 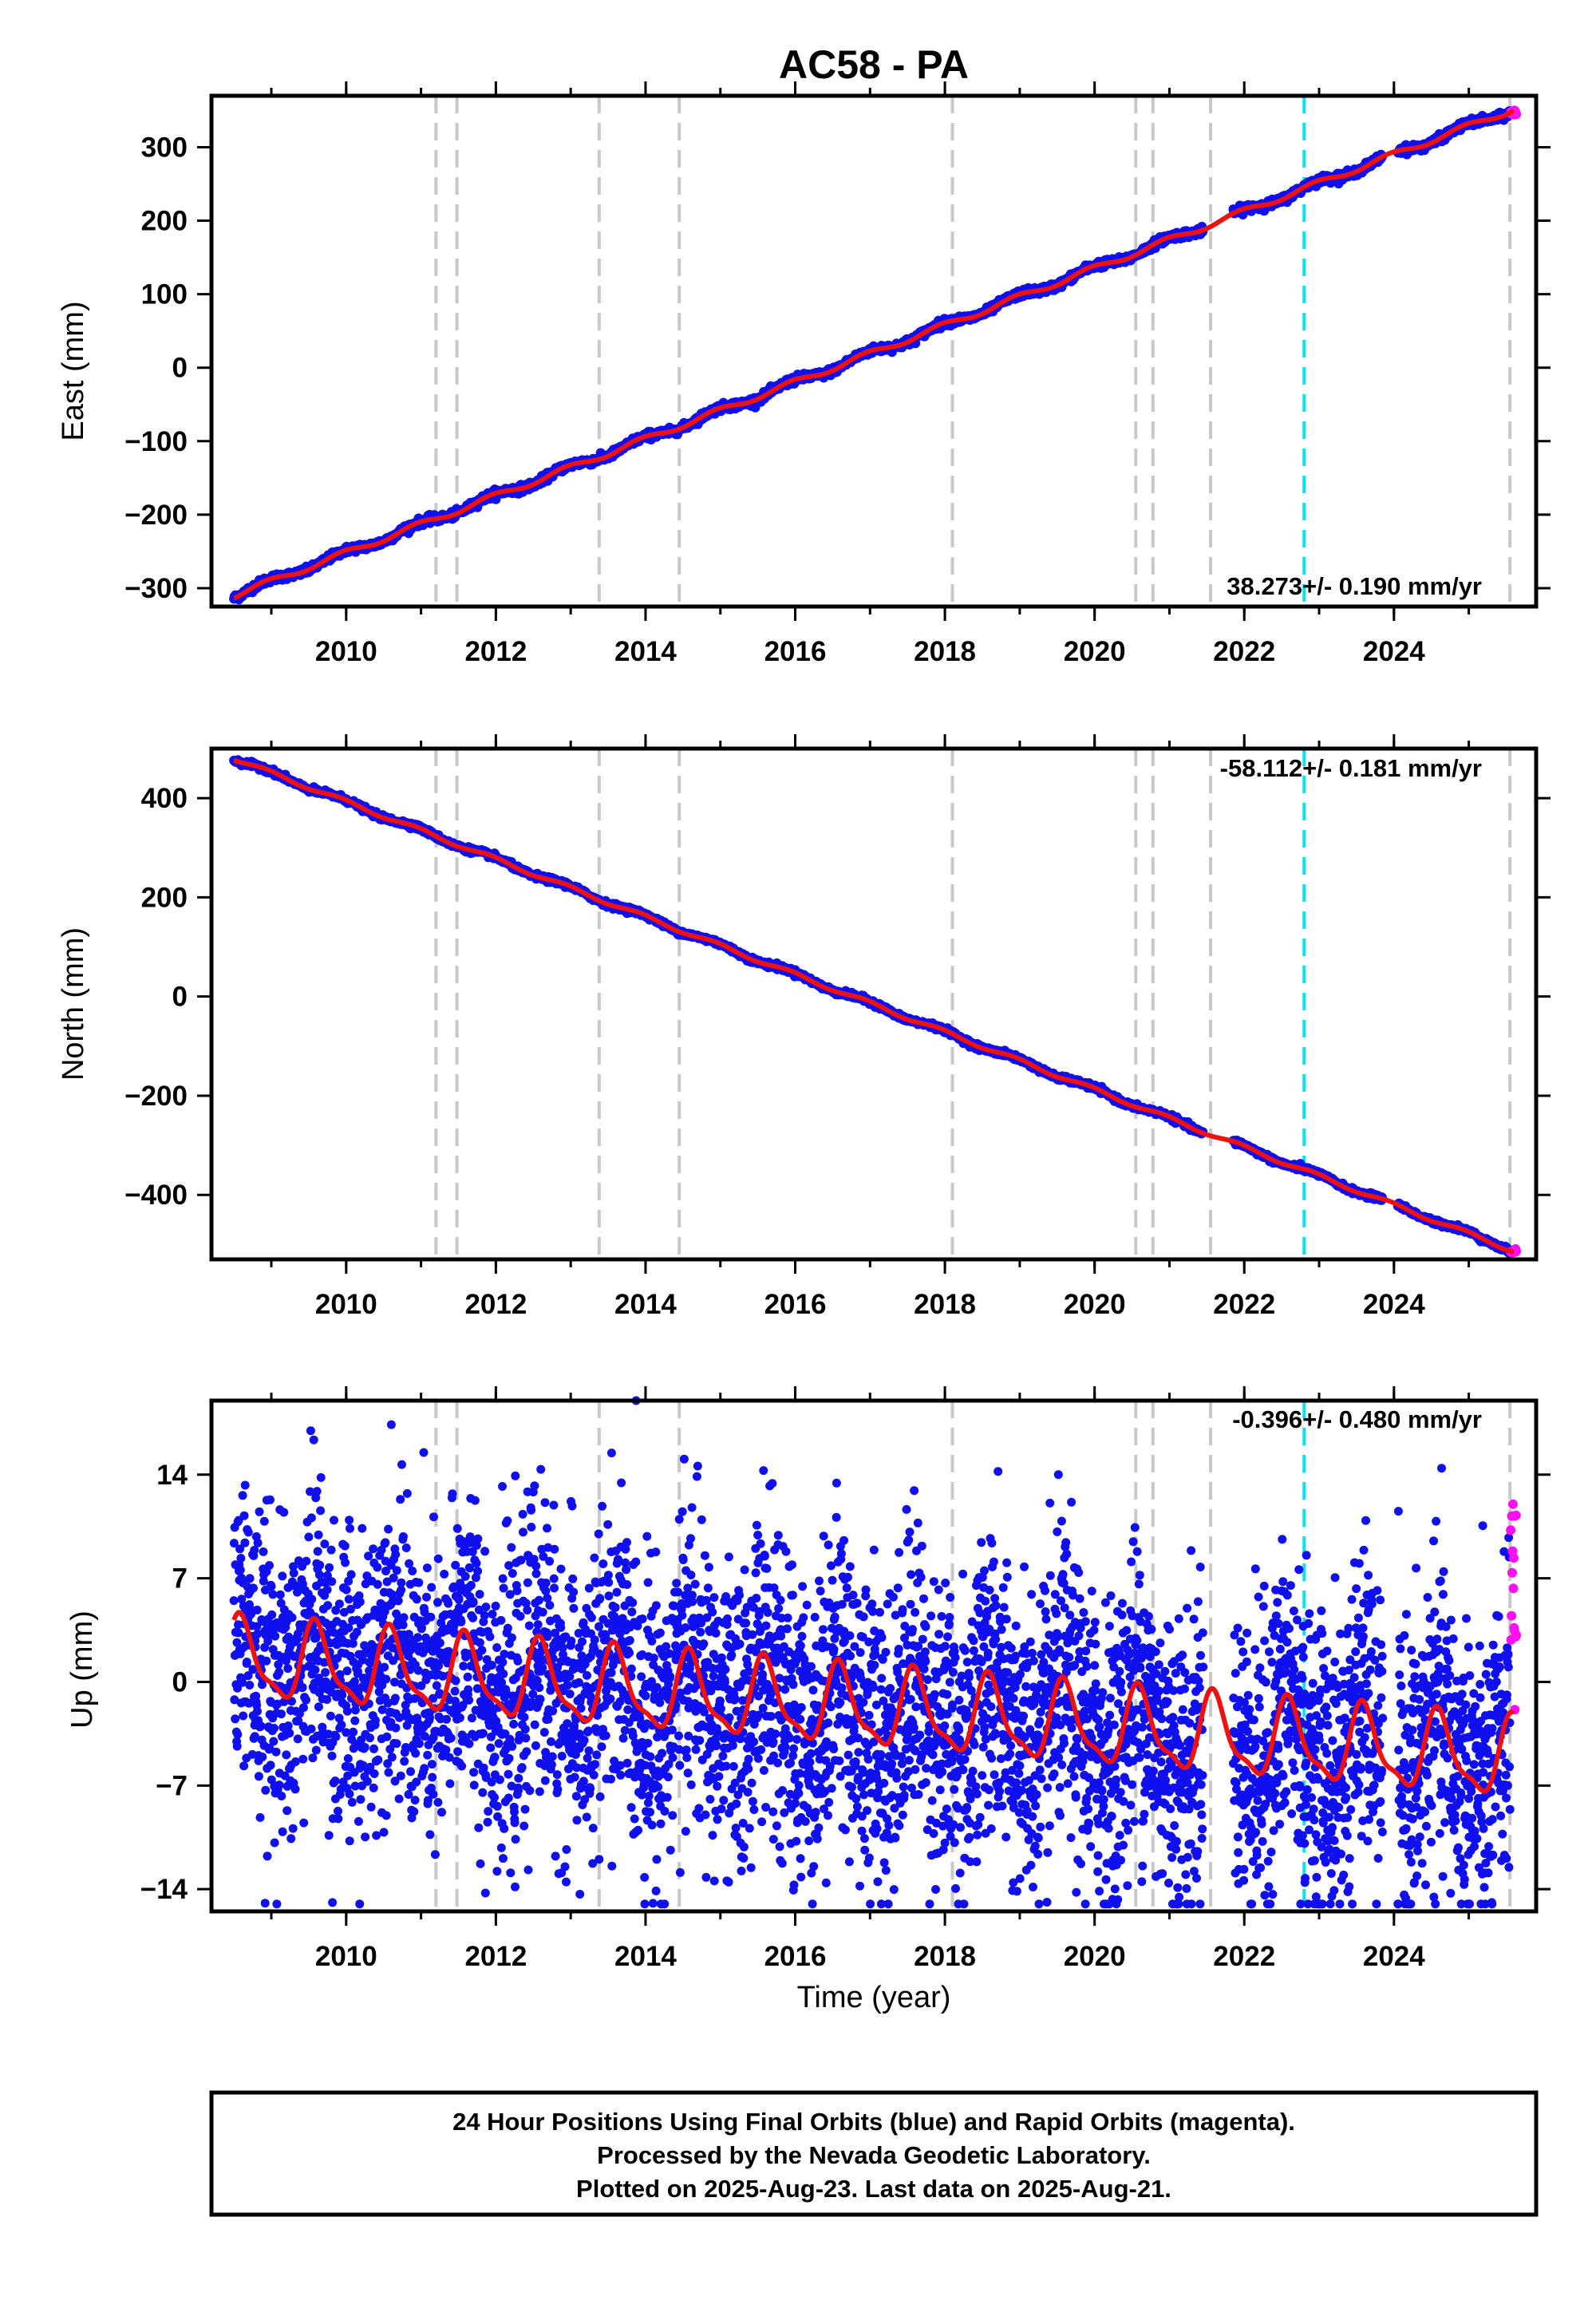 I want to click on east-y-label: East (mm), so click(x=73, y=371).